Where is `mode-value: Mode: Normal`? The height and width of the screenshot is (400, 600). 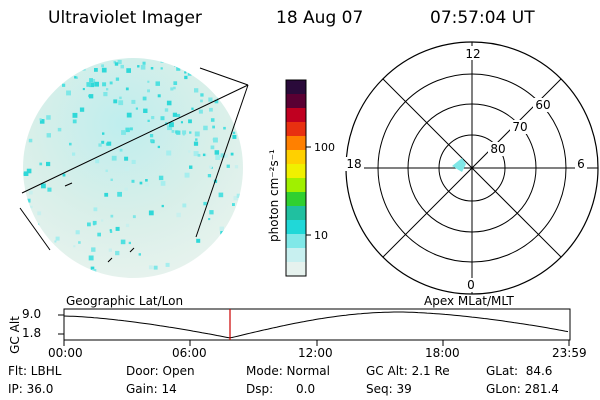
mode-value: Mode: Normal is located at coordinates (288, 371).